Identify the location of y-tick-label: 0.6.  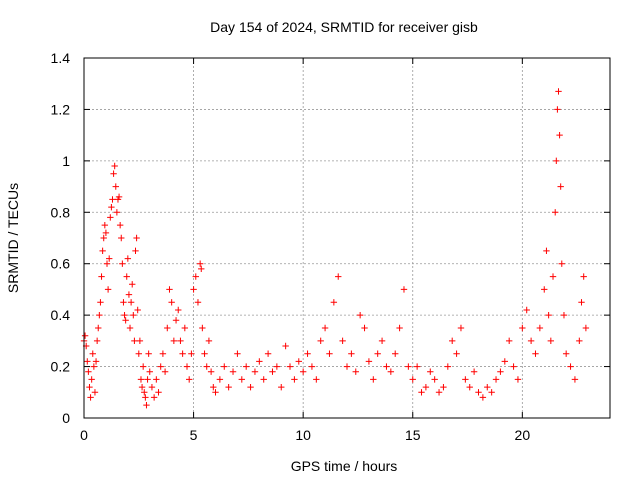
(61, 264).